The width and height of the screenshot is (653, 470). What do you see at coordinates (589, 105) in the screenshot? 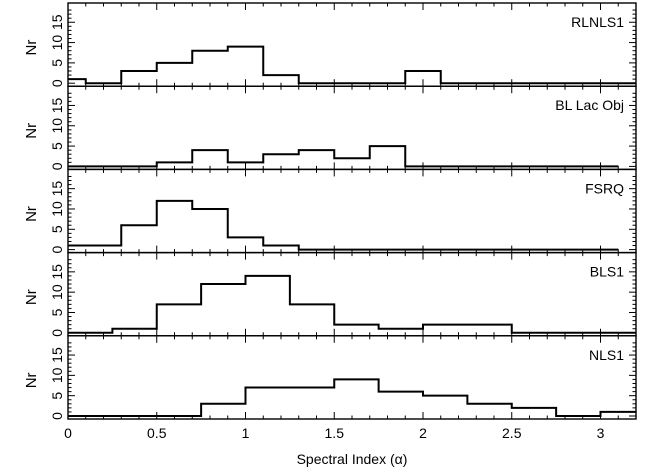
I see `panel-label: BL Lac Obj` at bounding box center [589, 105].